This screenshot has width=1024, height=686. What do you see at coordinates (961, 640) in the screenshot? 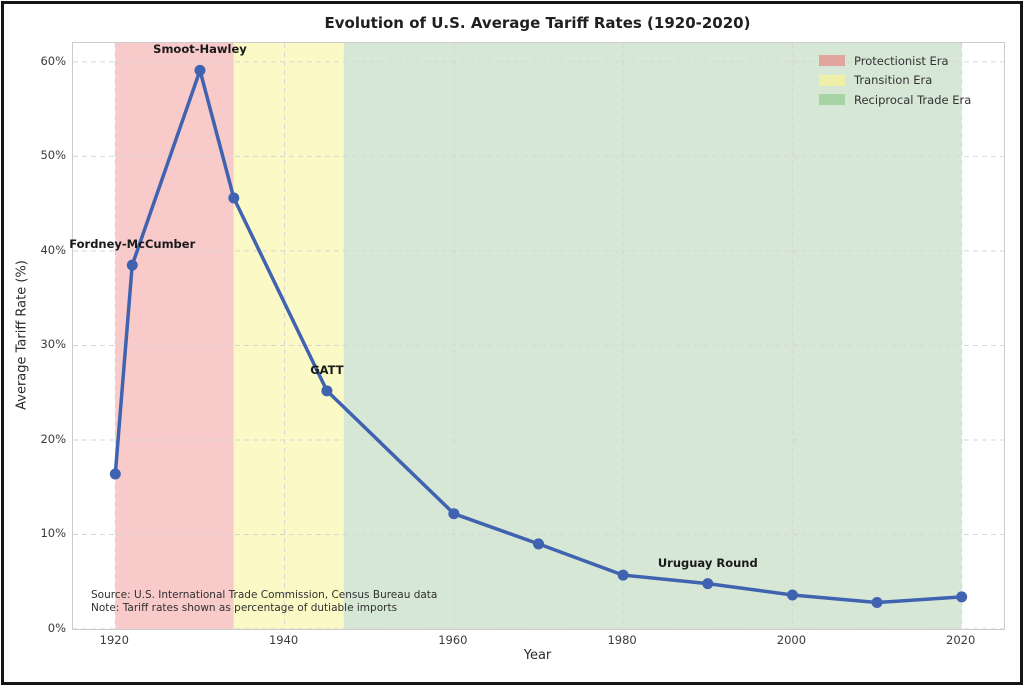
I see `x-tick-label: 2020` at bounding box center [961, 640].